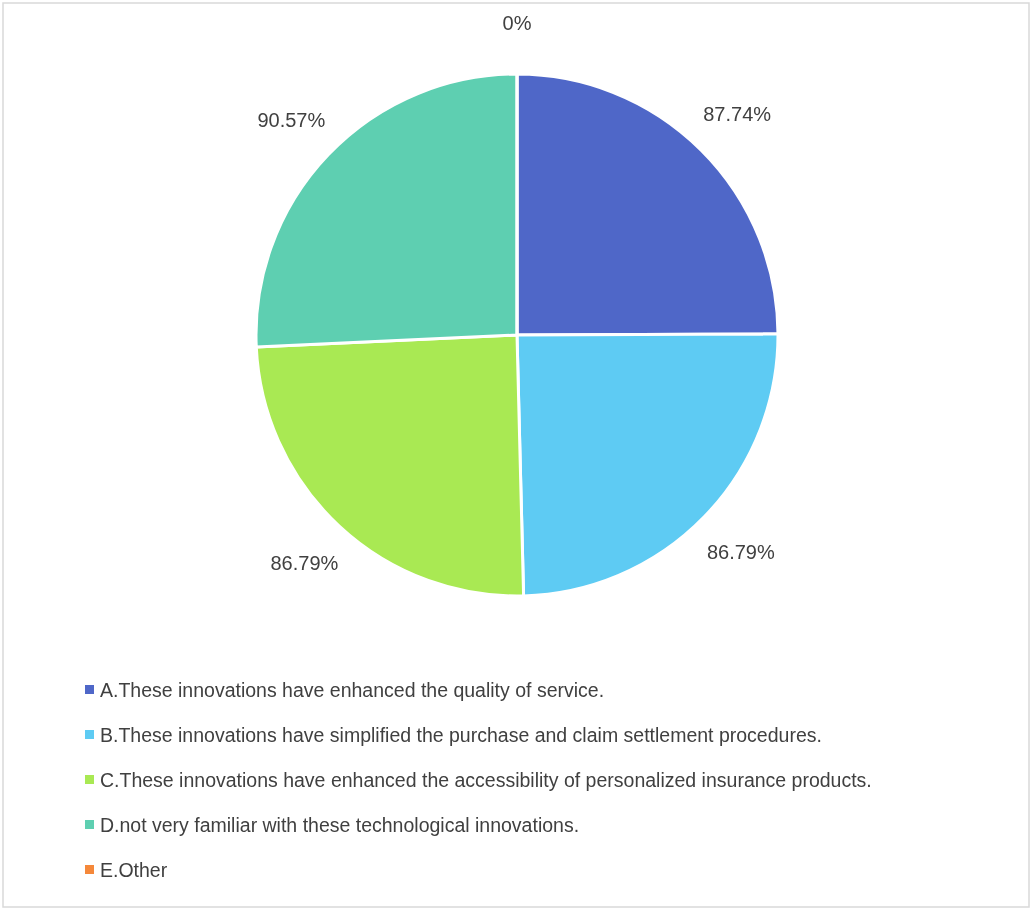 Image resolution: width=1033 pixels, height=911 pixels. I want to click on data-label: 90.57%, so click(291, 119).